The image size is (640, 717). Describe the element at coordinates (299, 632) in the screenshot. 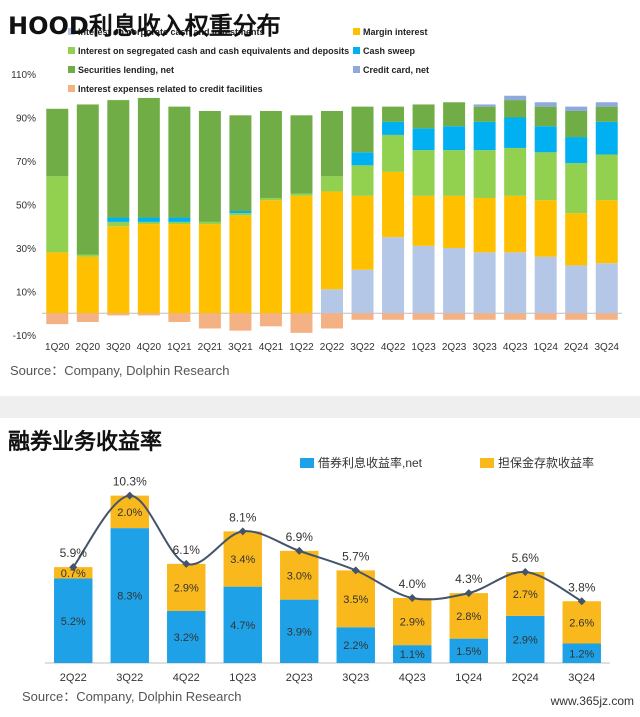

I see `data-label: 3.9%` at that location.